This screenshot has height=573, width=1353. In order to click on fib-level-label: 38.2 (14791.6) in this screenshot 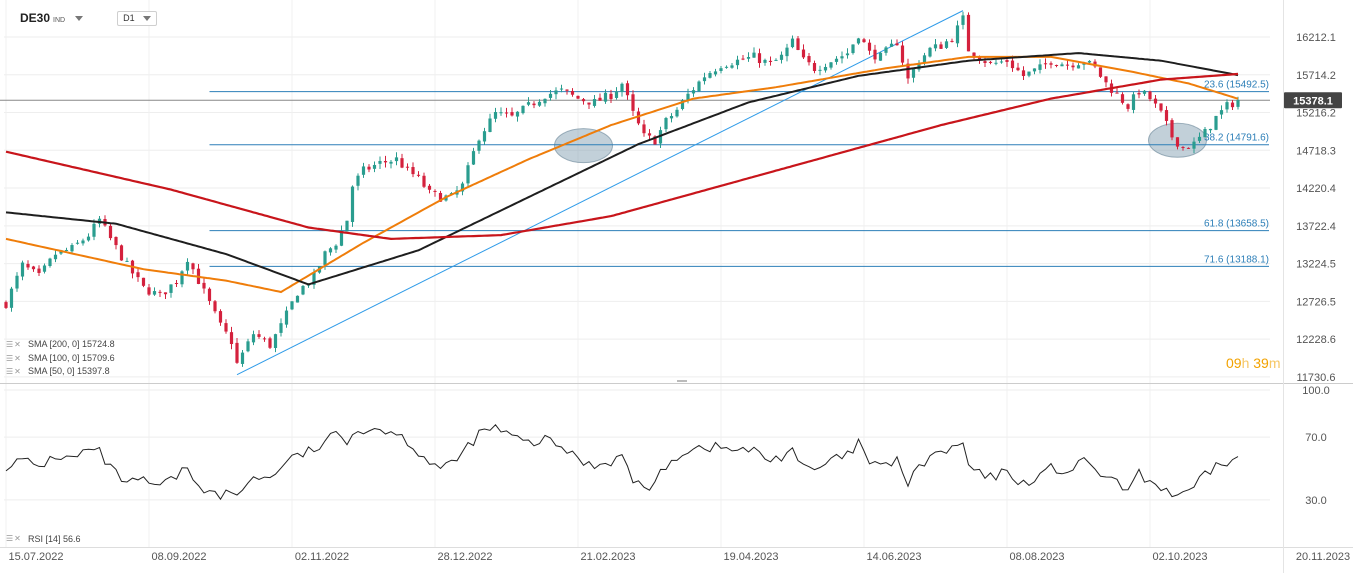, I will do `click(1236, 138)`.